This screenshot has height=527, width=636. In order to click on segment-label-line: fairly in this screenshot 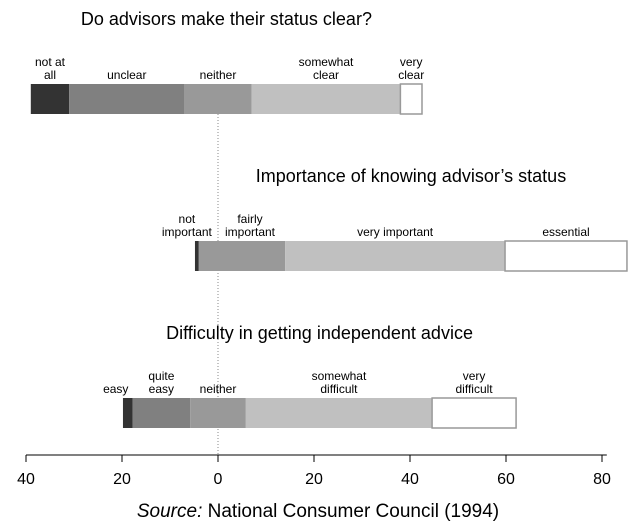, I will do `click(249, 219)`.